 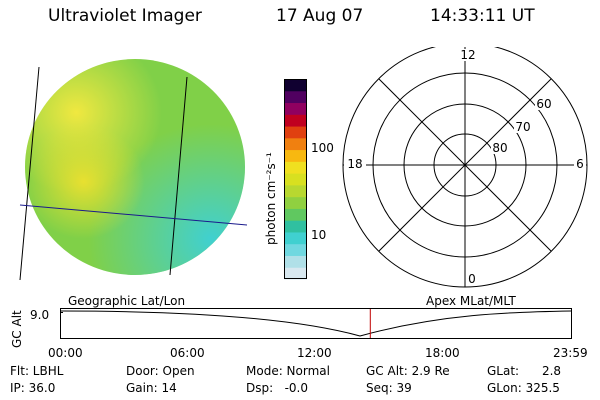 What do you see at coordinates (187, 353) in the screenshot?
I see `timeline-xtick-0600: 06:00` at bounding box center [187, 353].